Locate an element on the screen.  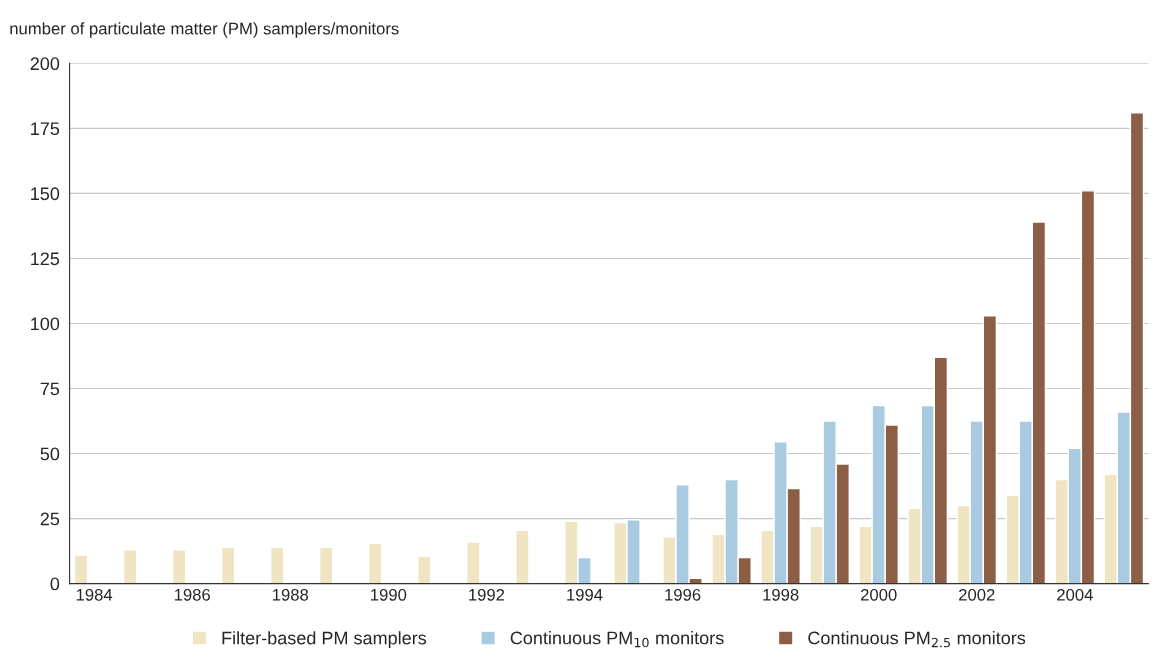
y-tick-label: 0 is located at coordinates (55, 584).